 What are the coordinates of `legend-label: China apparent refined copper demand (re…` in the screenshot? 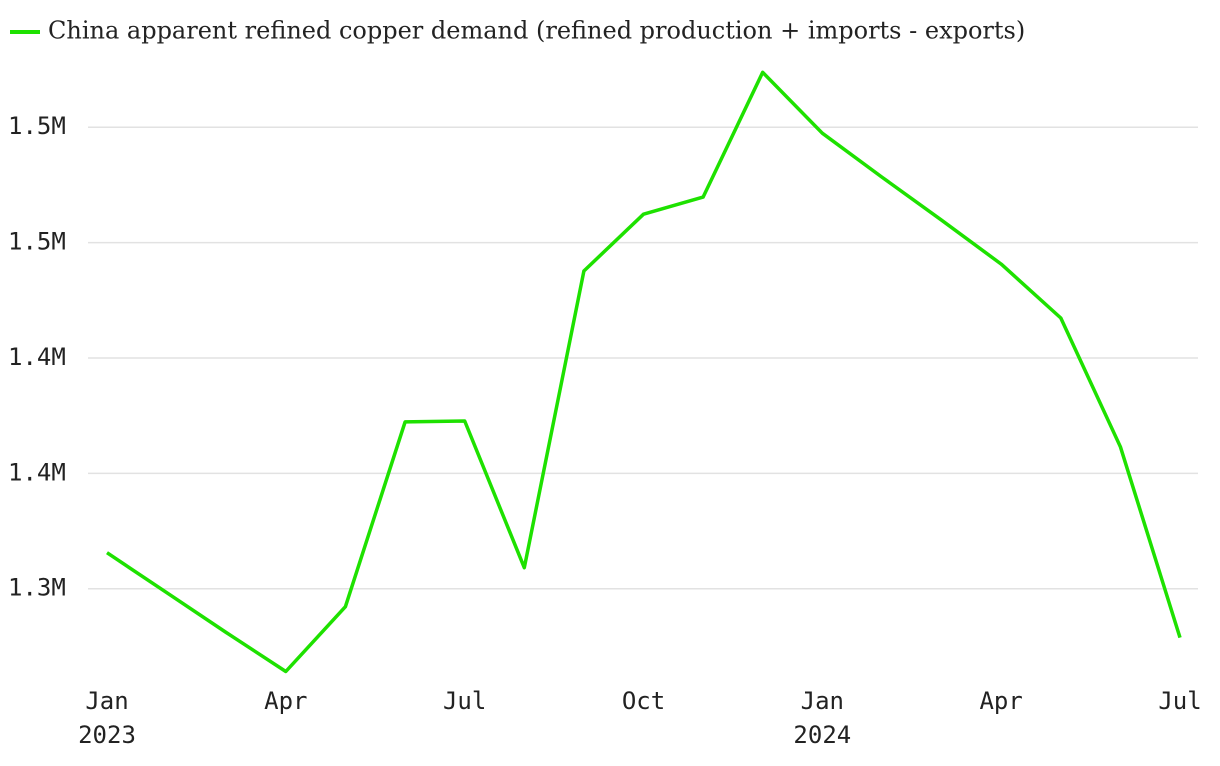 It's located at (536, 31).